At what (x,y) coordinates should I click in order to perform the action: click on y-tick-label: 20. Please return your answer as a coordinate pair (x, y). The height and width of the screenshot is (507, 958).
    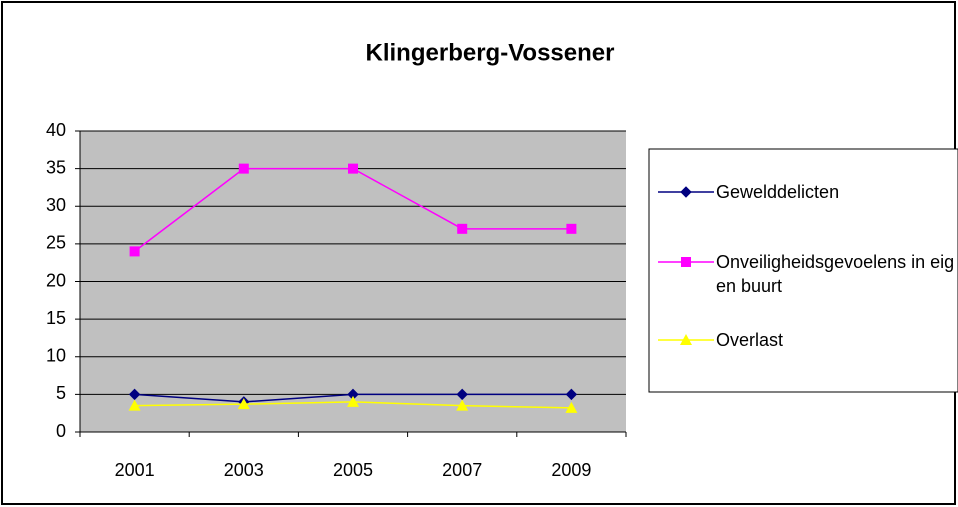
    Looking at the image, I should click on (56, 280).